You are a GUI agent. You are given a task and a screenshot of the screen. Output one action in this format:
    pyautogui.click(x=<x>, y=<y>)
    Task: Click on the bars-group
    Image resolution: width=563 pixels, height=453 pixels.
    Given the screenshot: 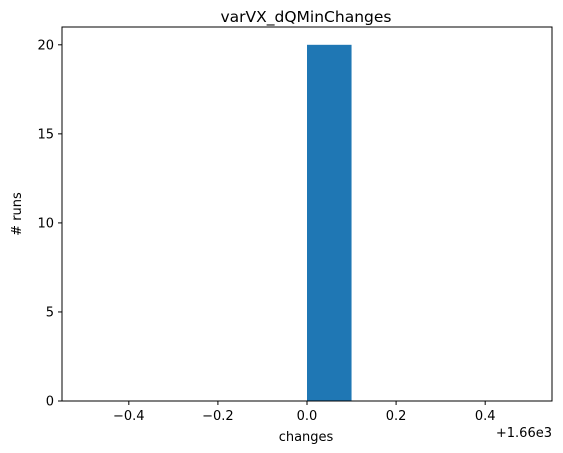 What is the action you would take?
    pyautogui.click(x=329, y=223)
    